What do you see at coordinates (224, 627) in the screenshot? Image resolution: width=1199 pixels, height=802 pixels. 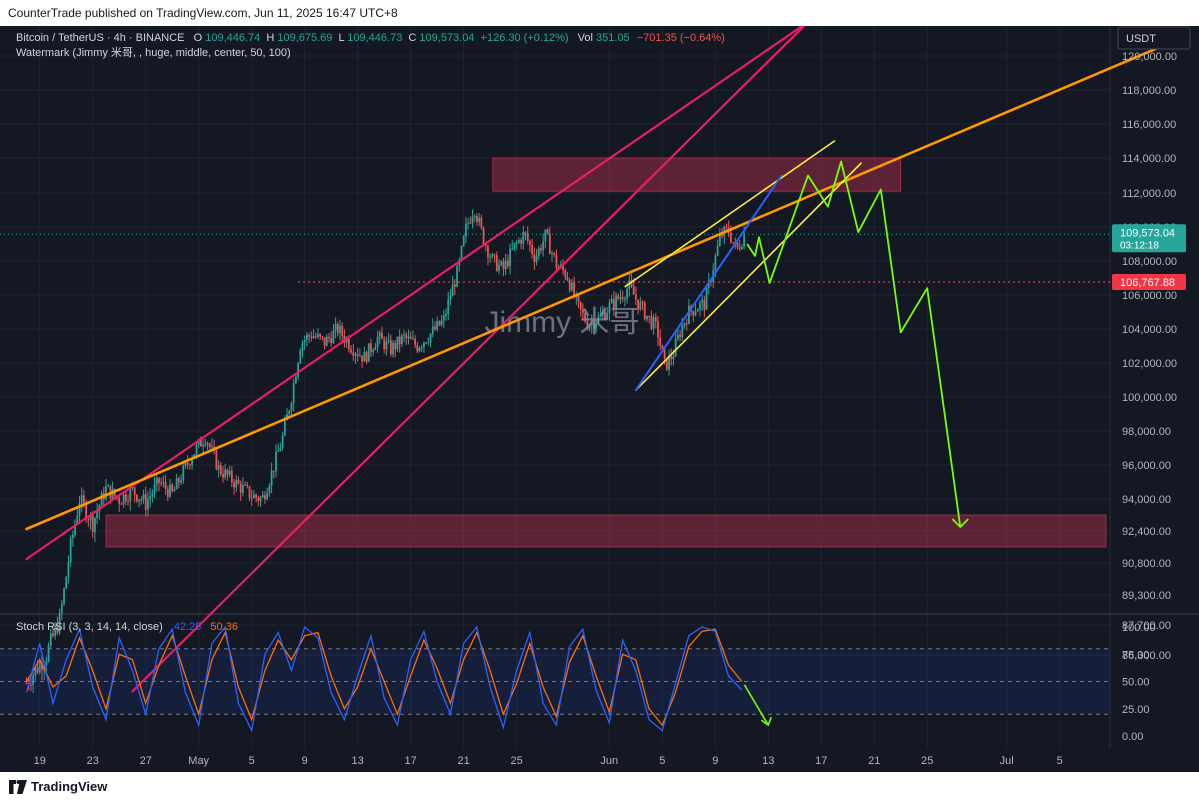 I see `stoch-d-value: 50.36` at bounding box center [224, 627].